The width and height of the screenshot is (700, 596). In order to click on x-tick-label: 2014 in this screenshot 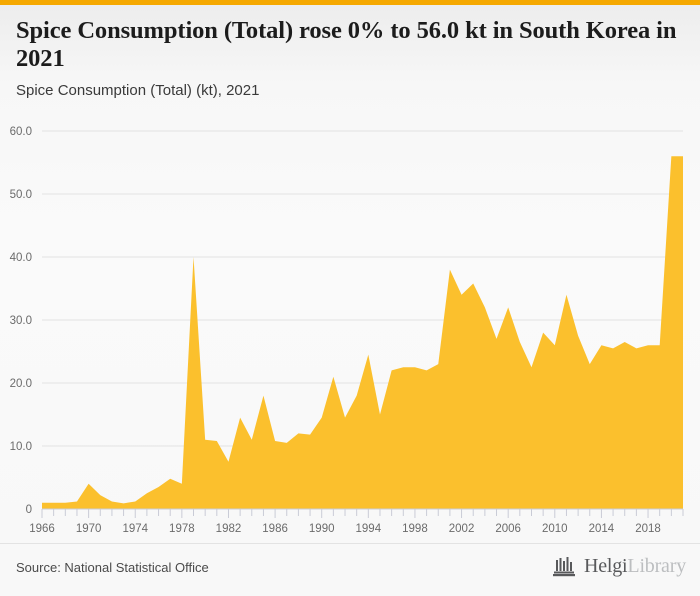, I will do `click(602, 529)`.